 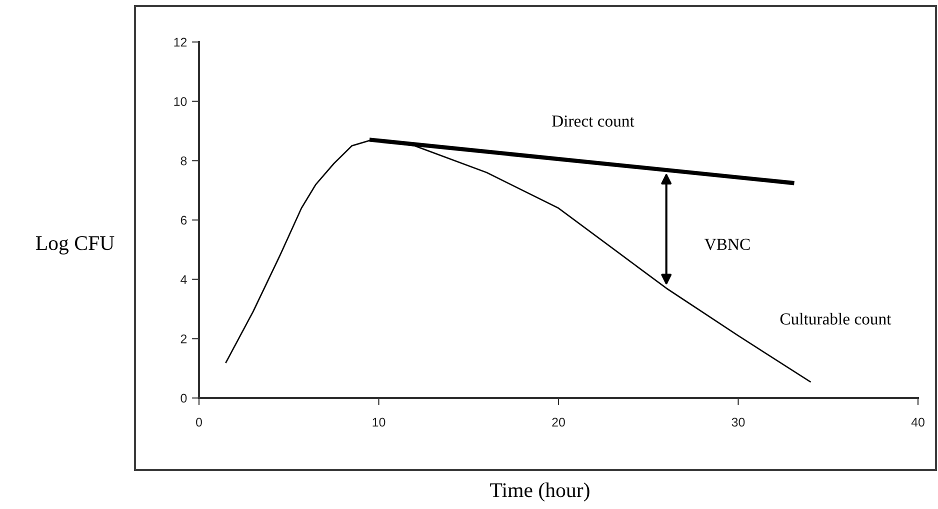 What do you see at coordinates (183, 339) in the screenshot?
I see `y-tick-label: 2` at bounding box center [183, 339].